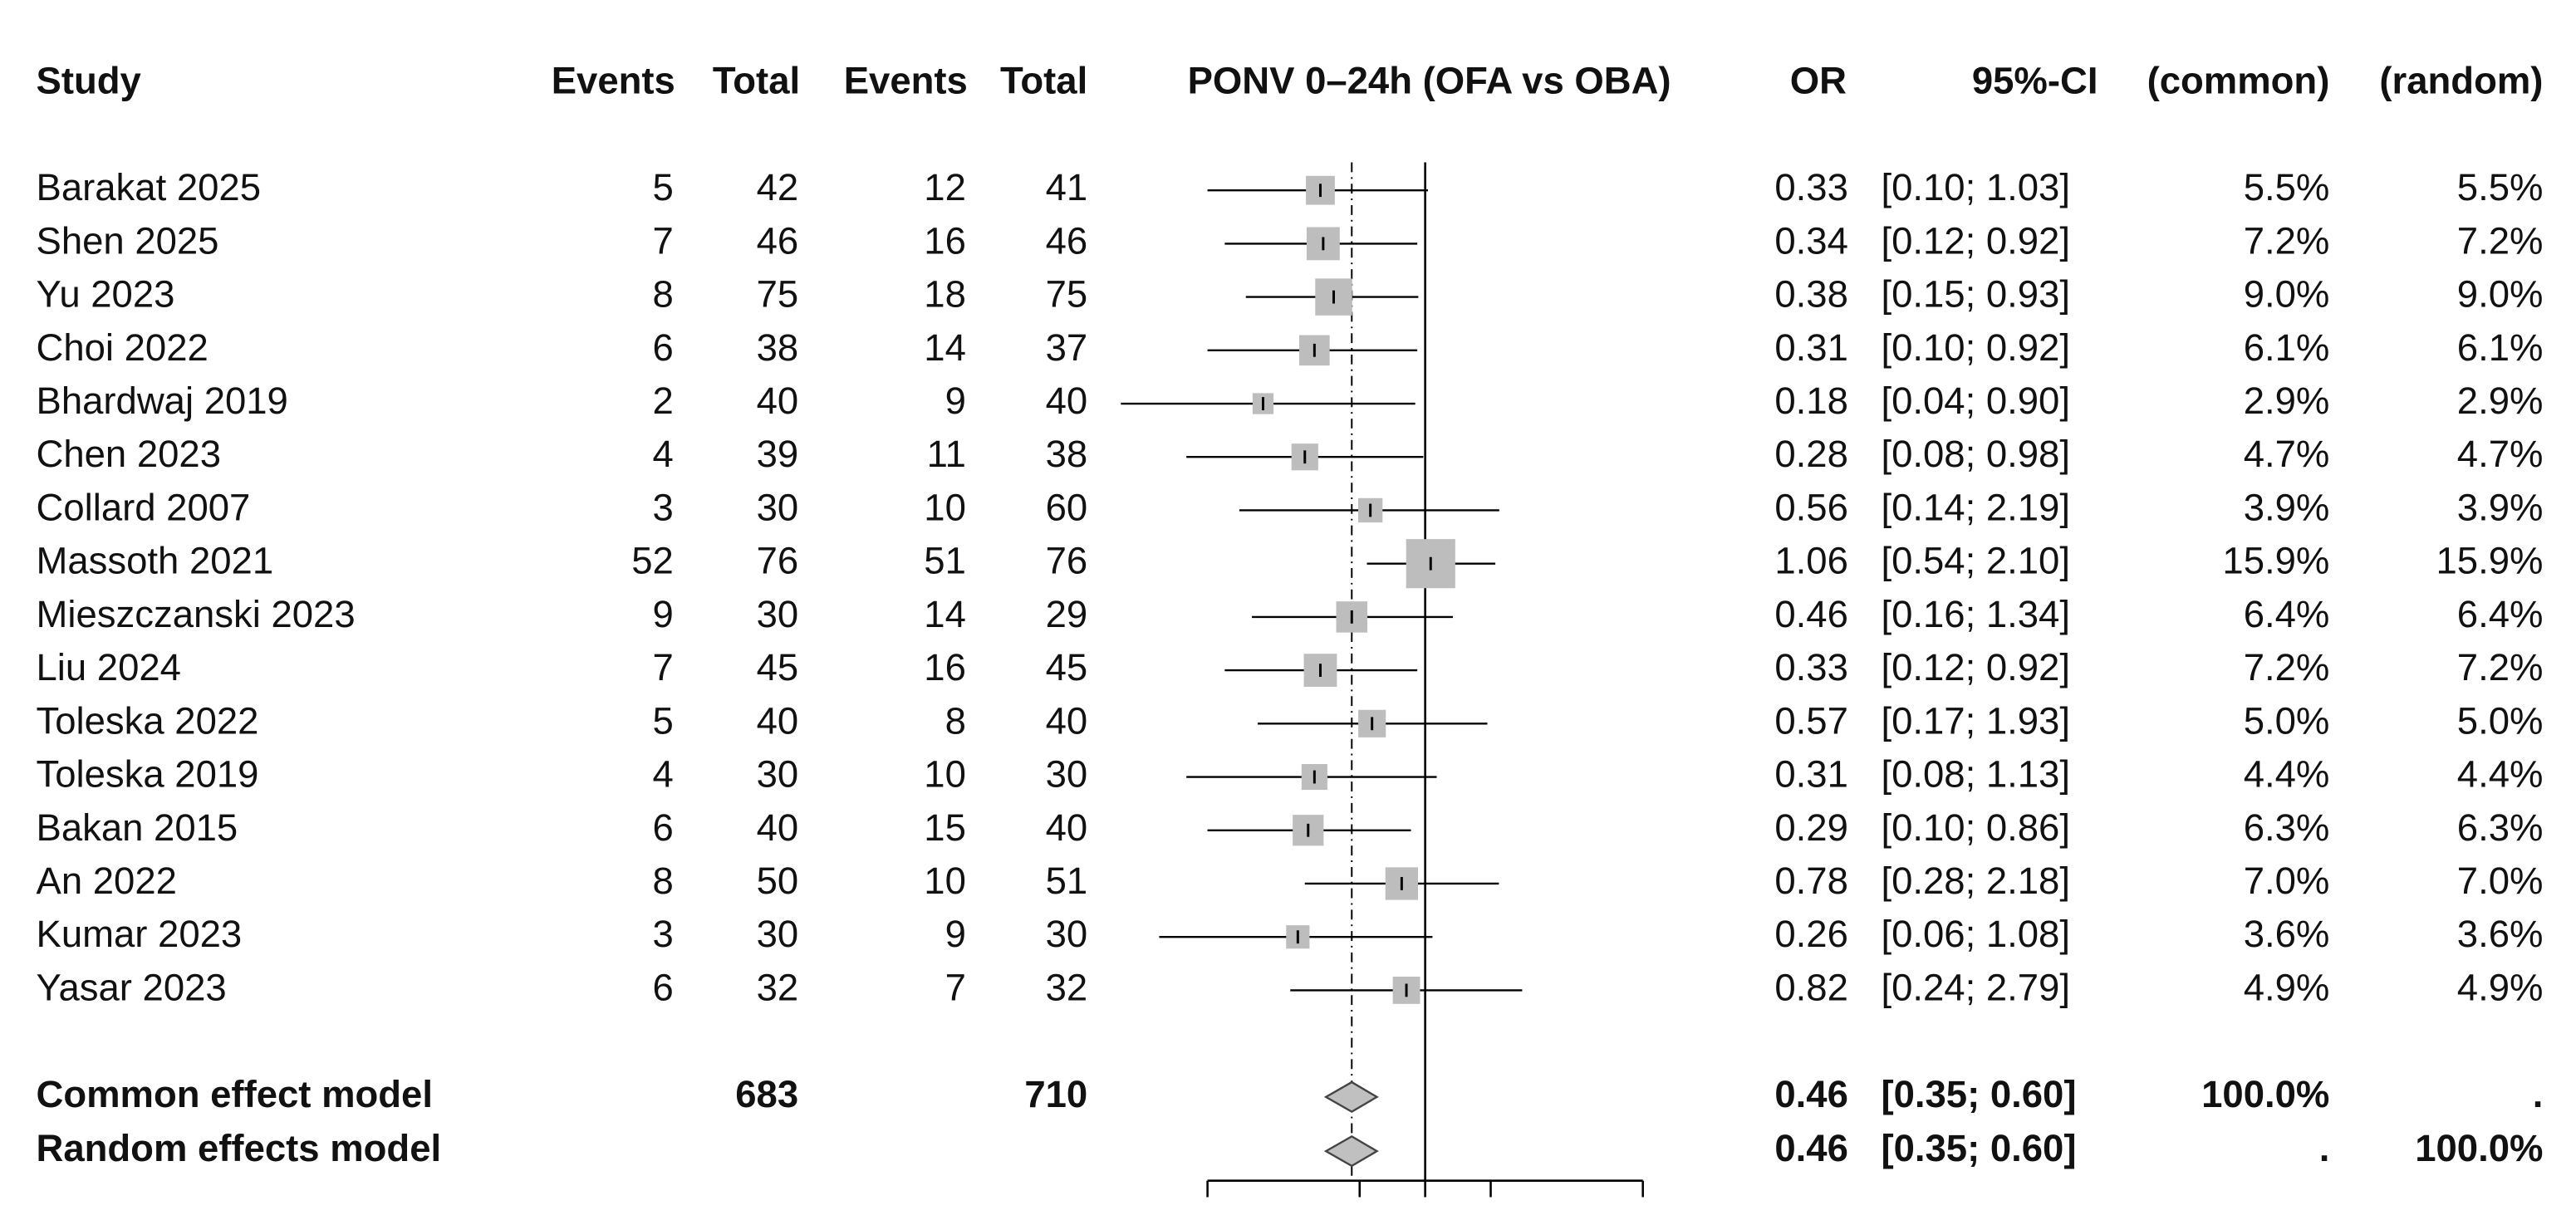  What do you see at coordinates (2500, 187) in the screenshot?
I see `cell-weight-random: 5.5%` at bounding box center [2500, 187].